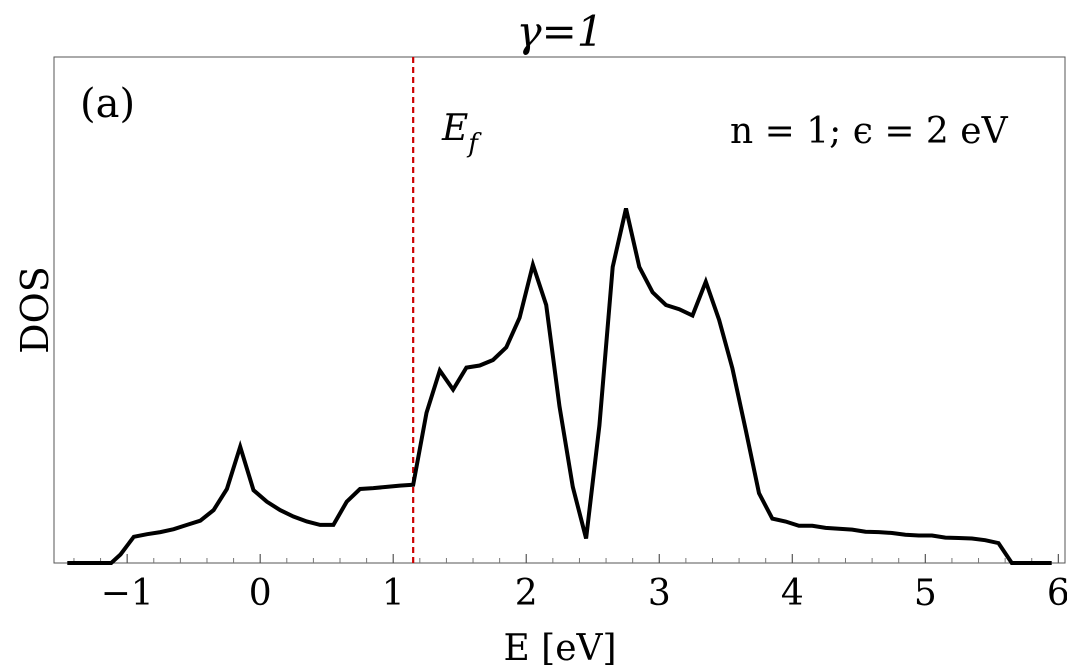 This screenshot has width=1067, height=667. I want to click on x-tick-label: 1, so click(393, 593).